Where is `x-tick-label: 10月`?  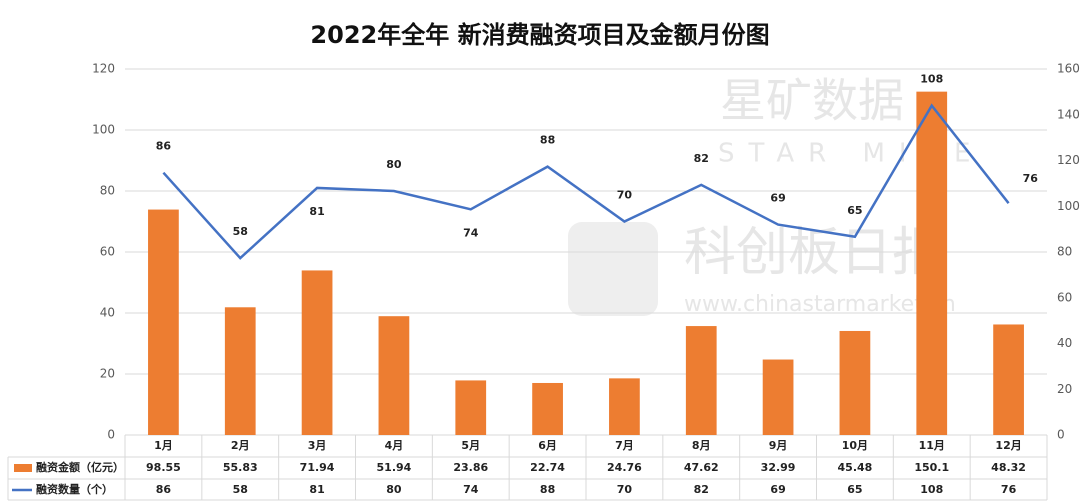
x-tick-label: 10月 is located at coordinates (855, 445).